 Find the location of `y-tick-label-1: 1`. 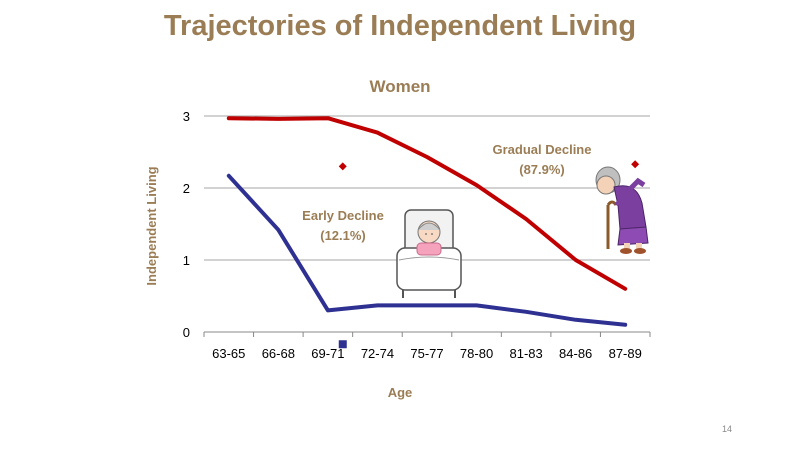

y-tick-label-1: 1 is located at coordinates (186, 260).